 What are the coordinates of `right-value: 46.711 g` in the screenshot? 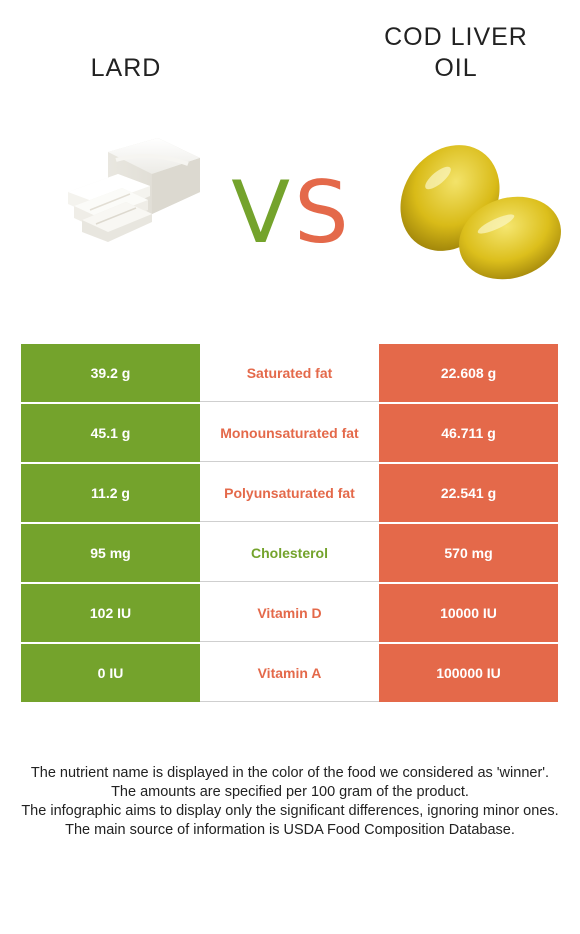 It's located at (468, 433).